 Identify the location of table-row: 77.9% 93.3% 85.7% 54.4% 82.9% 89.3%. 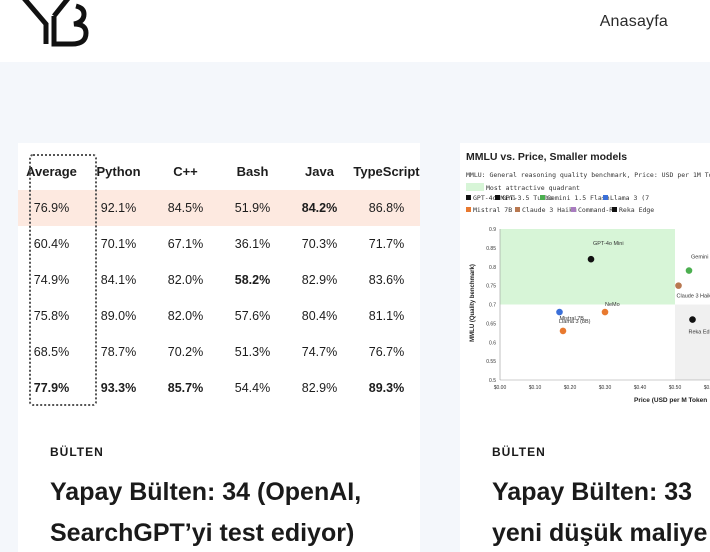
(219, 388).